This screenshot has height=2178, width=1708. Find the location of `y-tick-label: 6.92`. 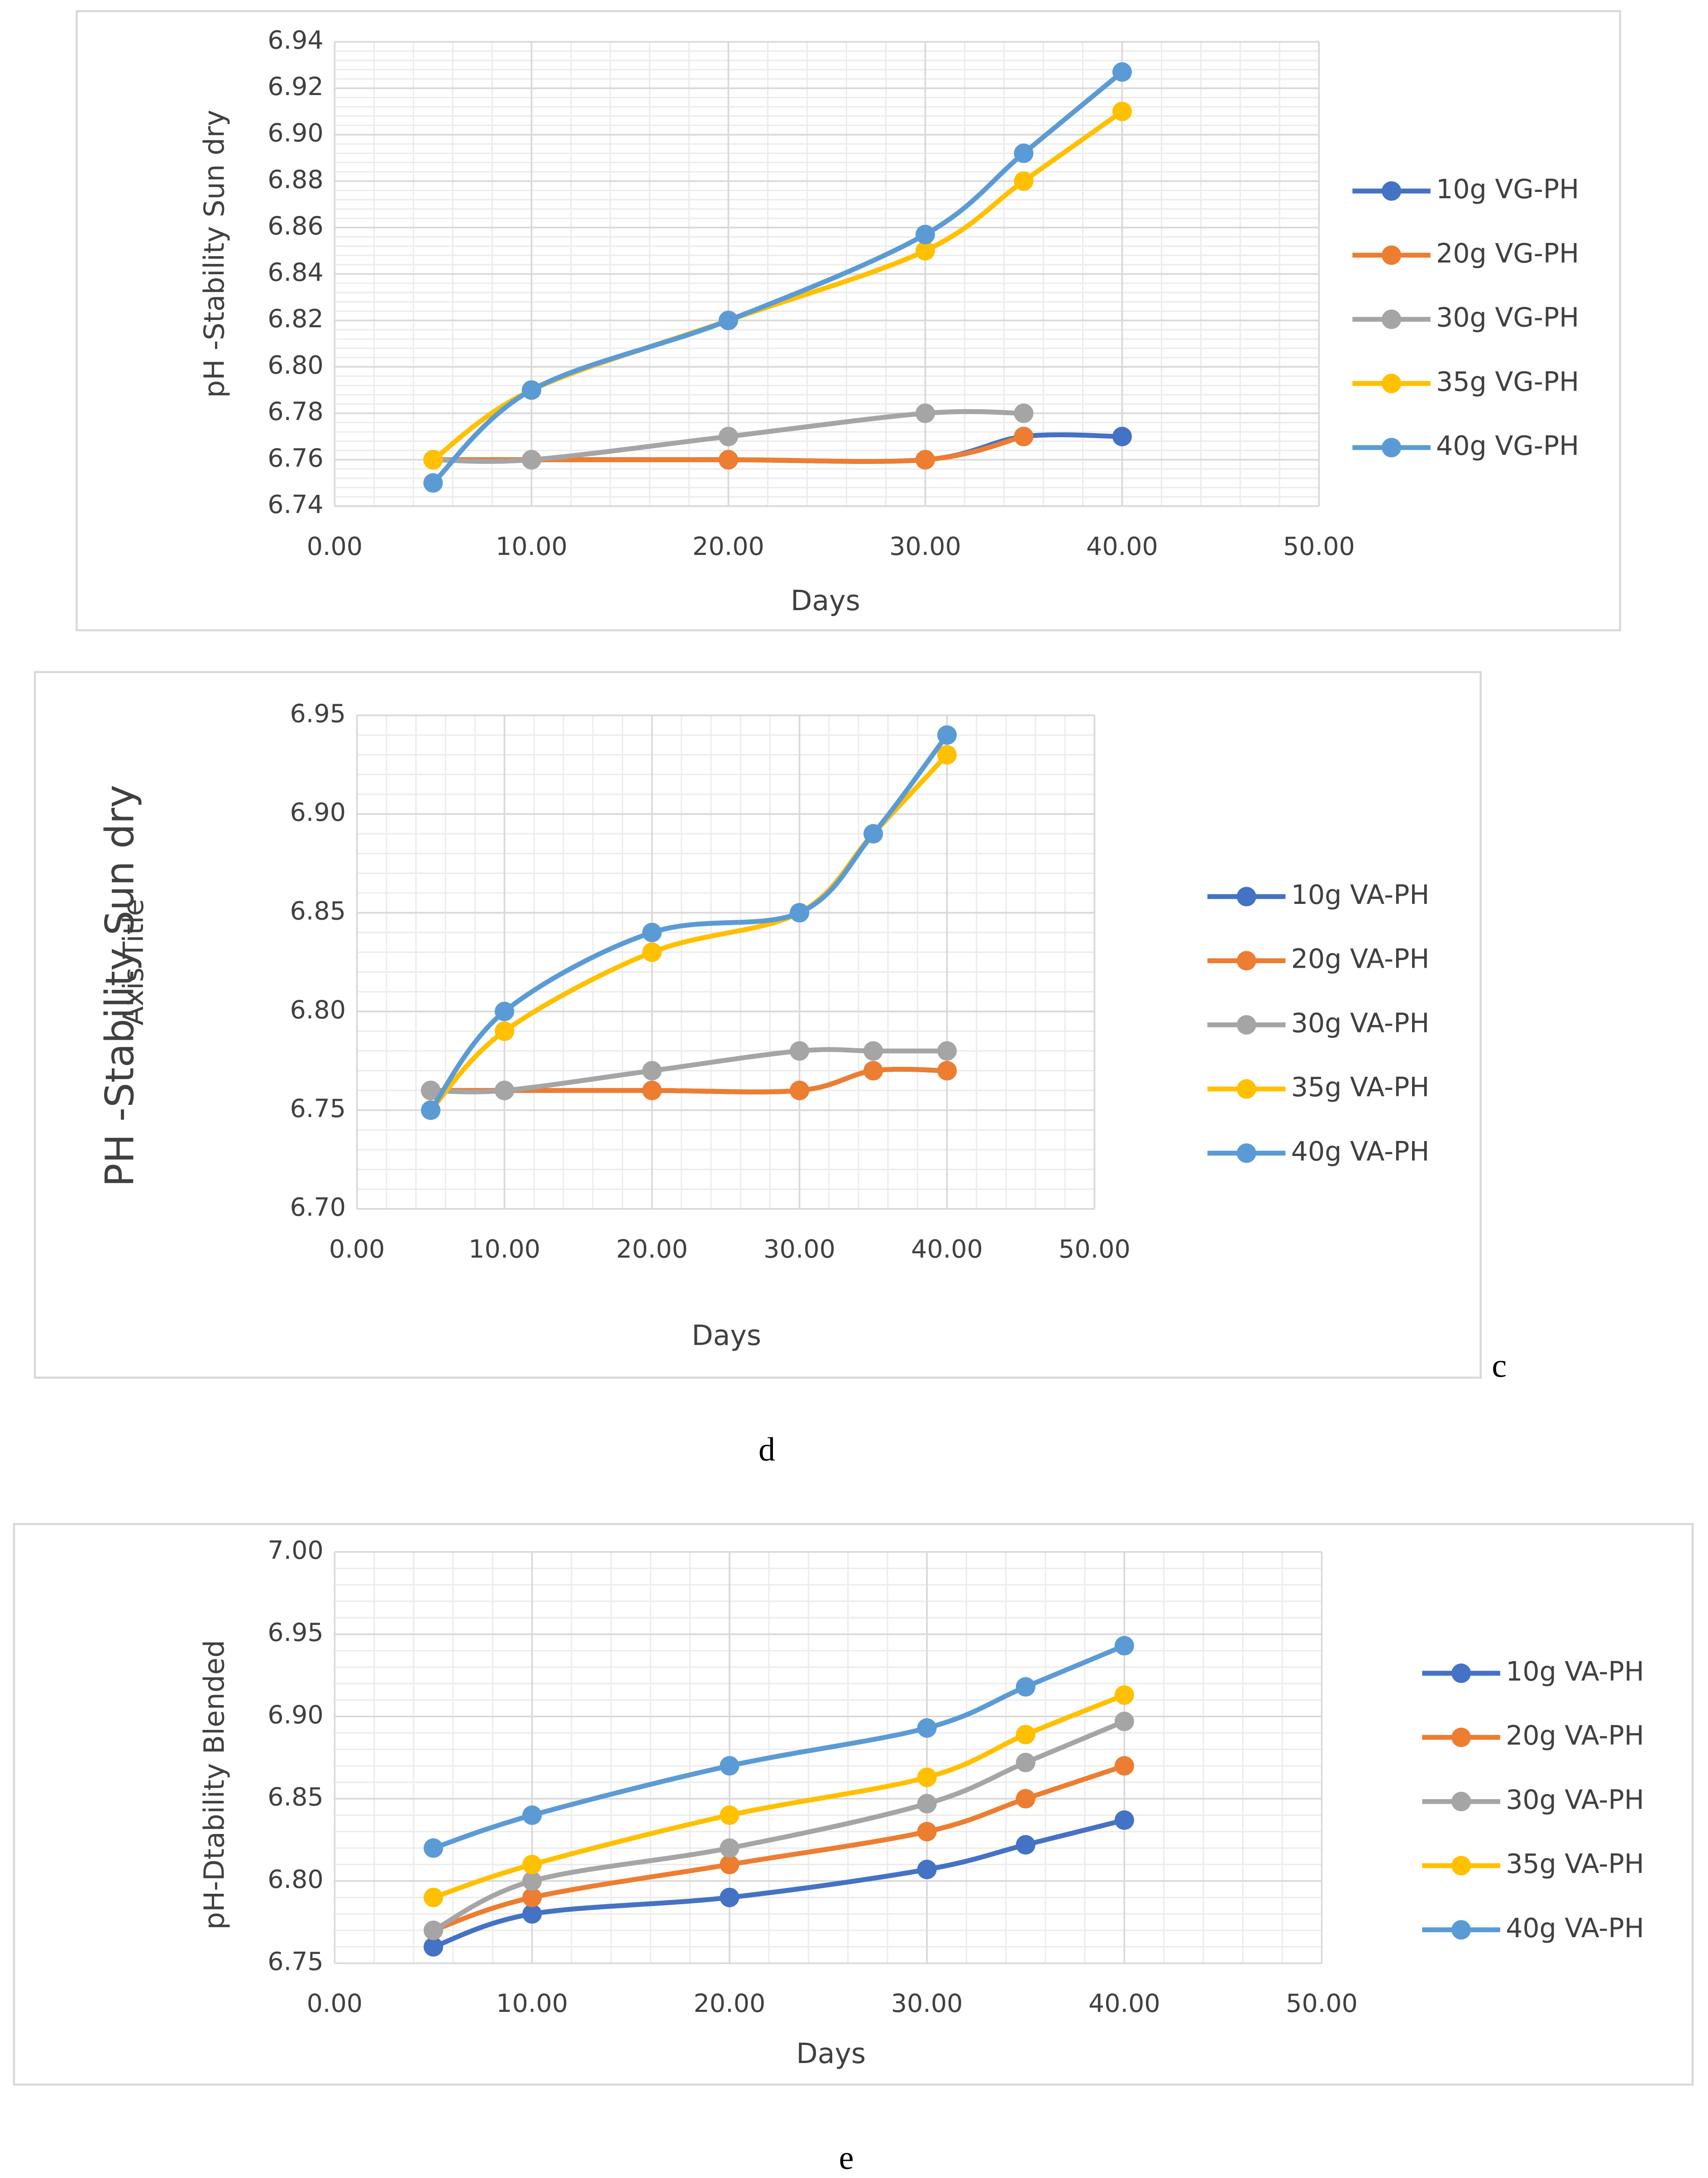

y-tick-label: 6.92 is located at coordinates (295, 86).